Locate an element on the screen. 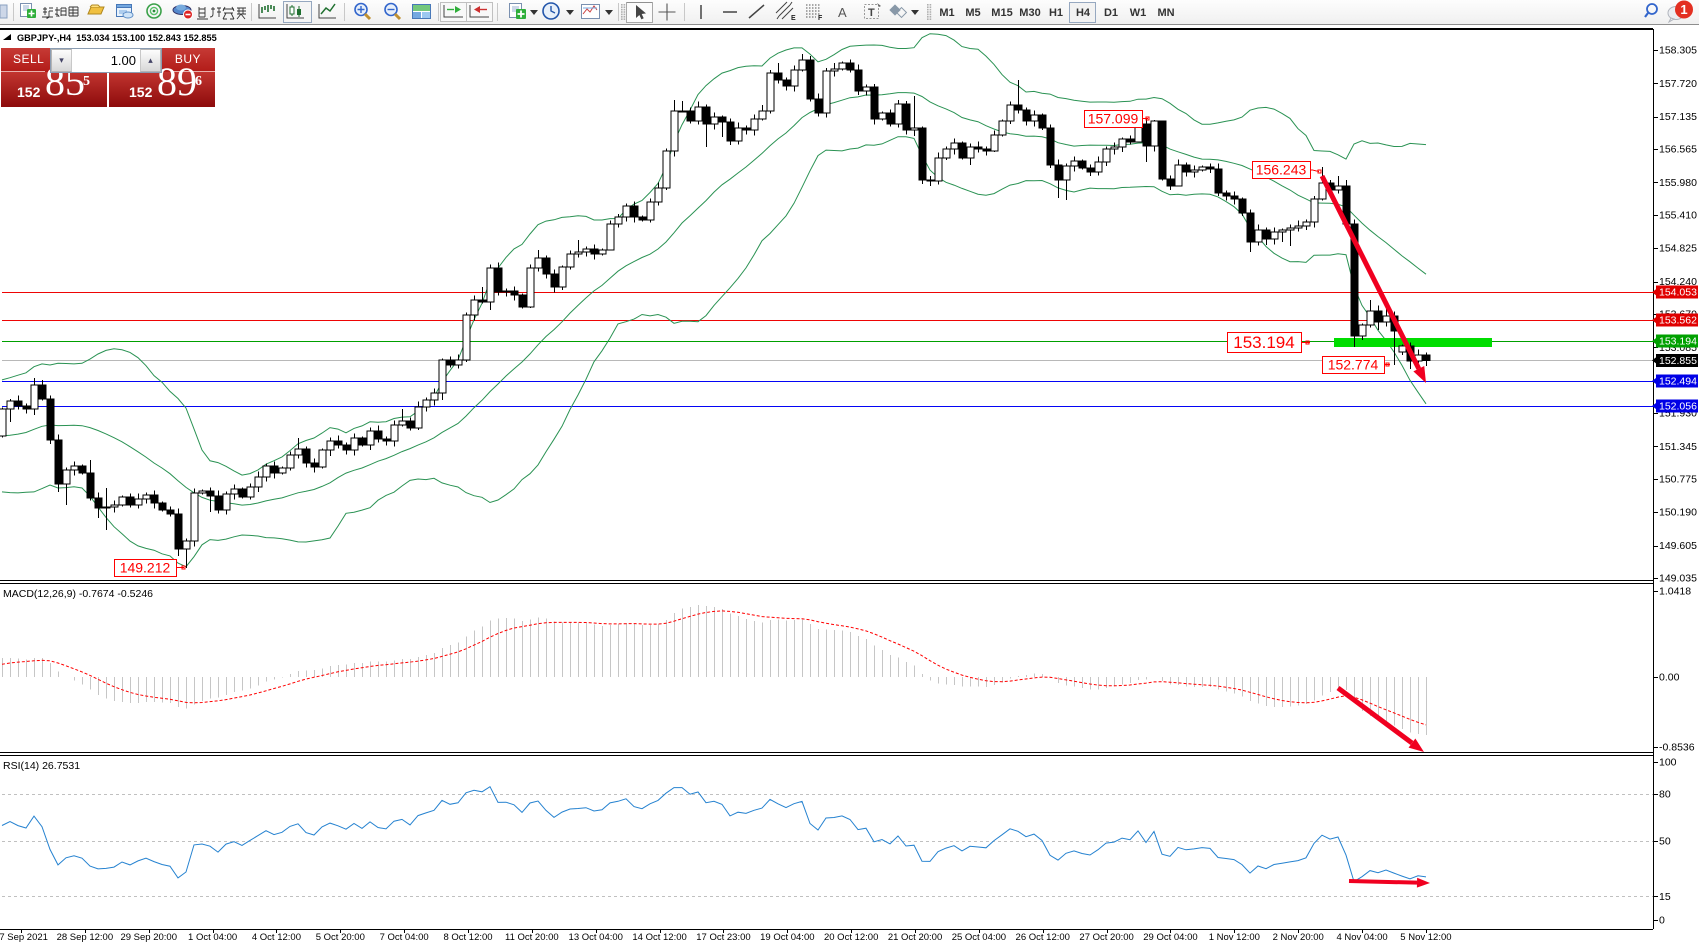 This screenshot has height=948, width=1699. svg-text: A is located at coordinates (842, 12).